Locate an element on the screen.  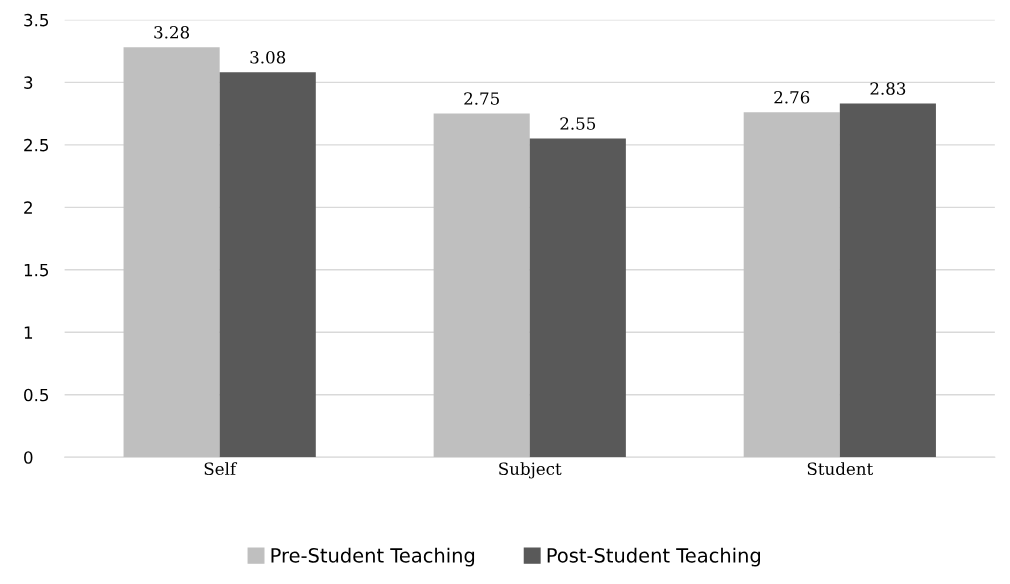
y-tick-label: 1.5 is located at coordinates (36, 270).